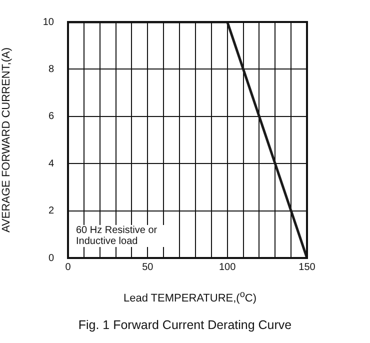 Image resolution: width=370 pixels, height=343 pixels. Describe the element at coordinates (227, 267) in the screenshot. I see `x-tick-label: 100` at that location.